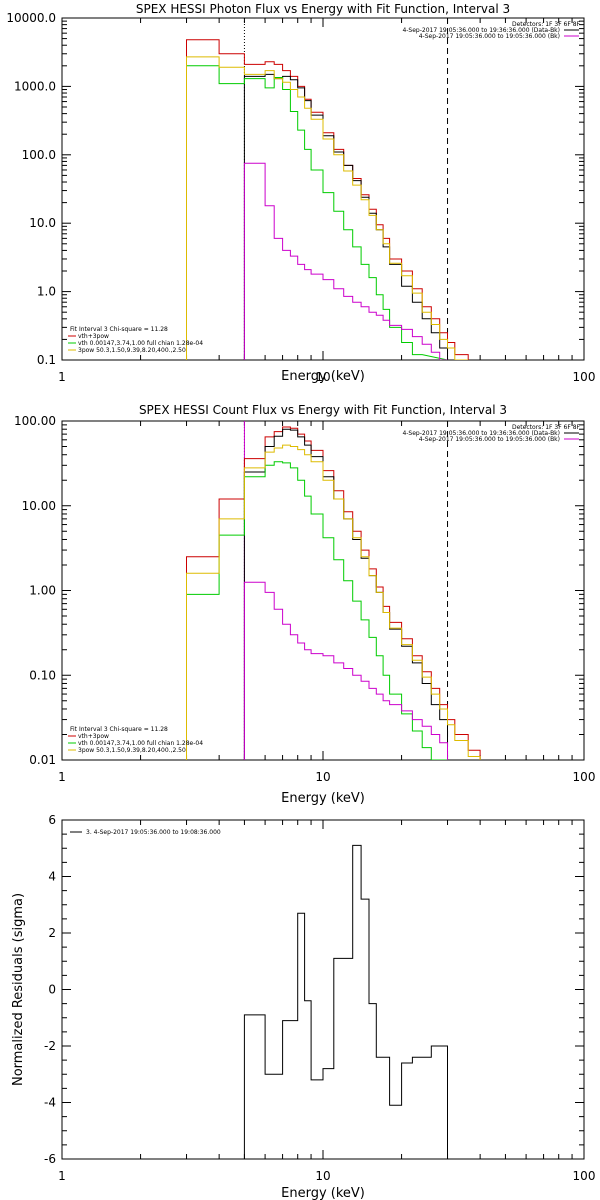 The width and height of the screenshot is (600, 1200). Describe the element at coordinates (31, 18) in the screenshot. I see `y-tick-label: 10000.0` at that location.